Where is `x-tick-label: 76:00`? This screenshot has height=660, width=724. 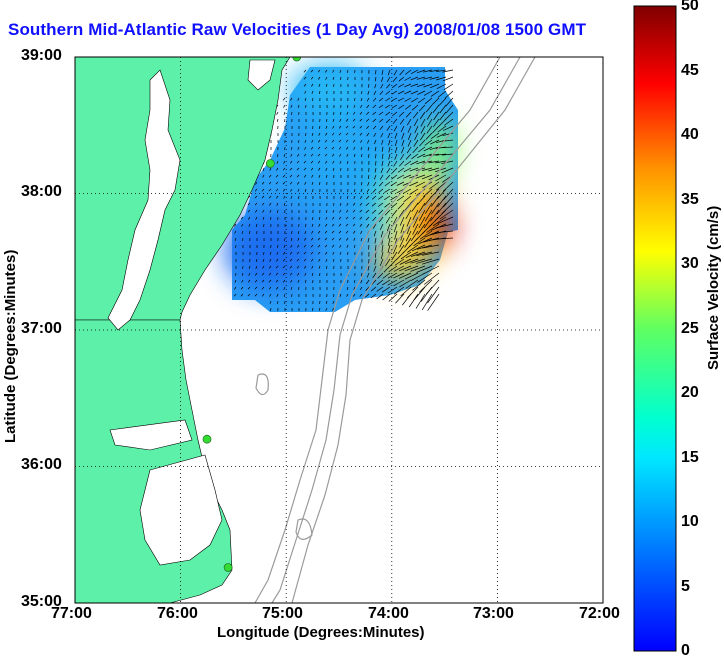 x-tick-label: 76:00 is located at coordinates (177, 614).